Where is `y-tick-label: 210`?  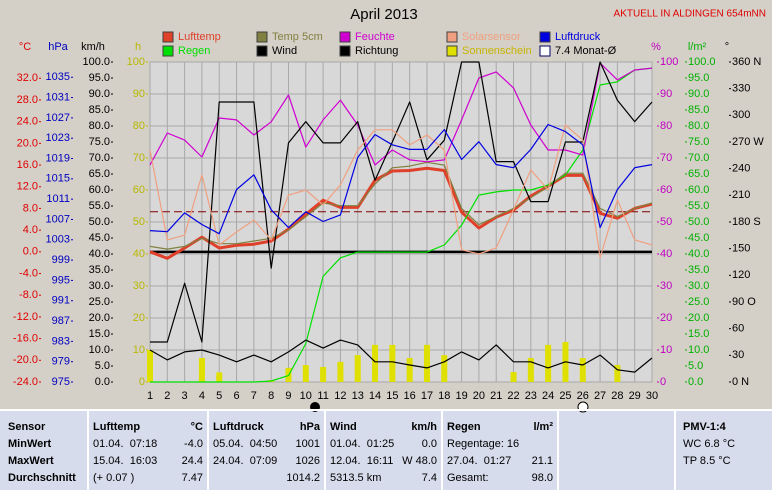
y-tick-label: 210 is located at coordinates (741, 195).